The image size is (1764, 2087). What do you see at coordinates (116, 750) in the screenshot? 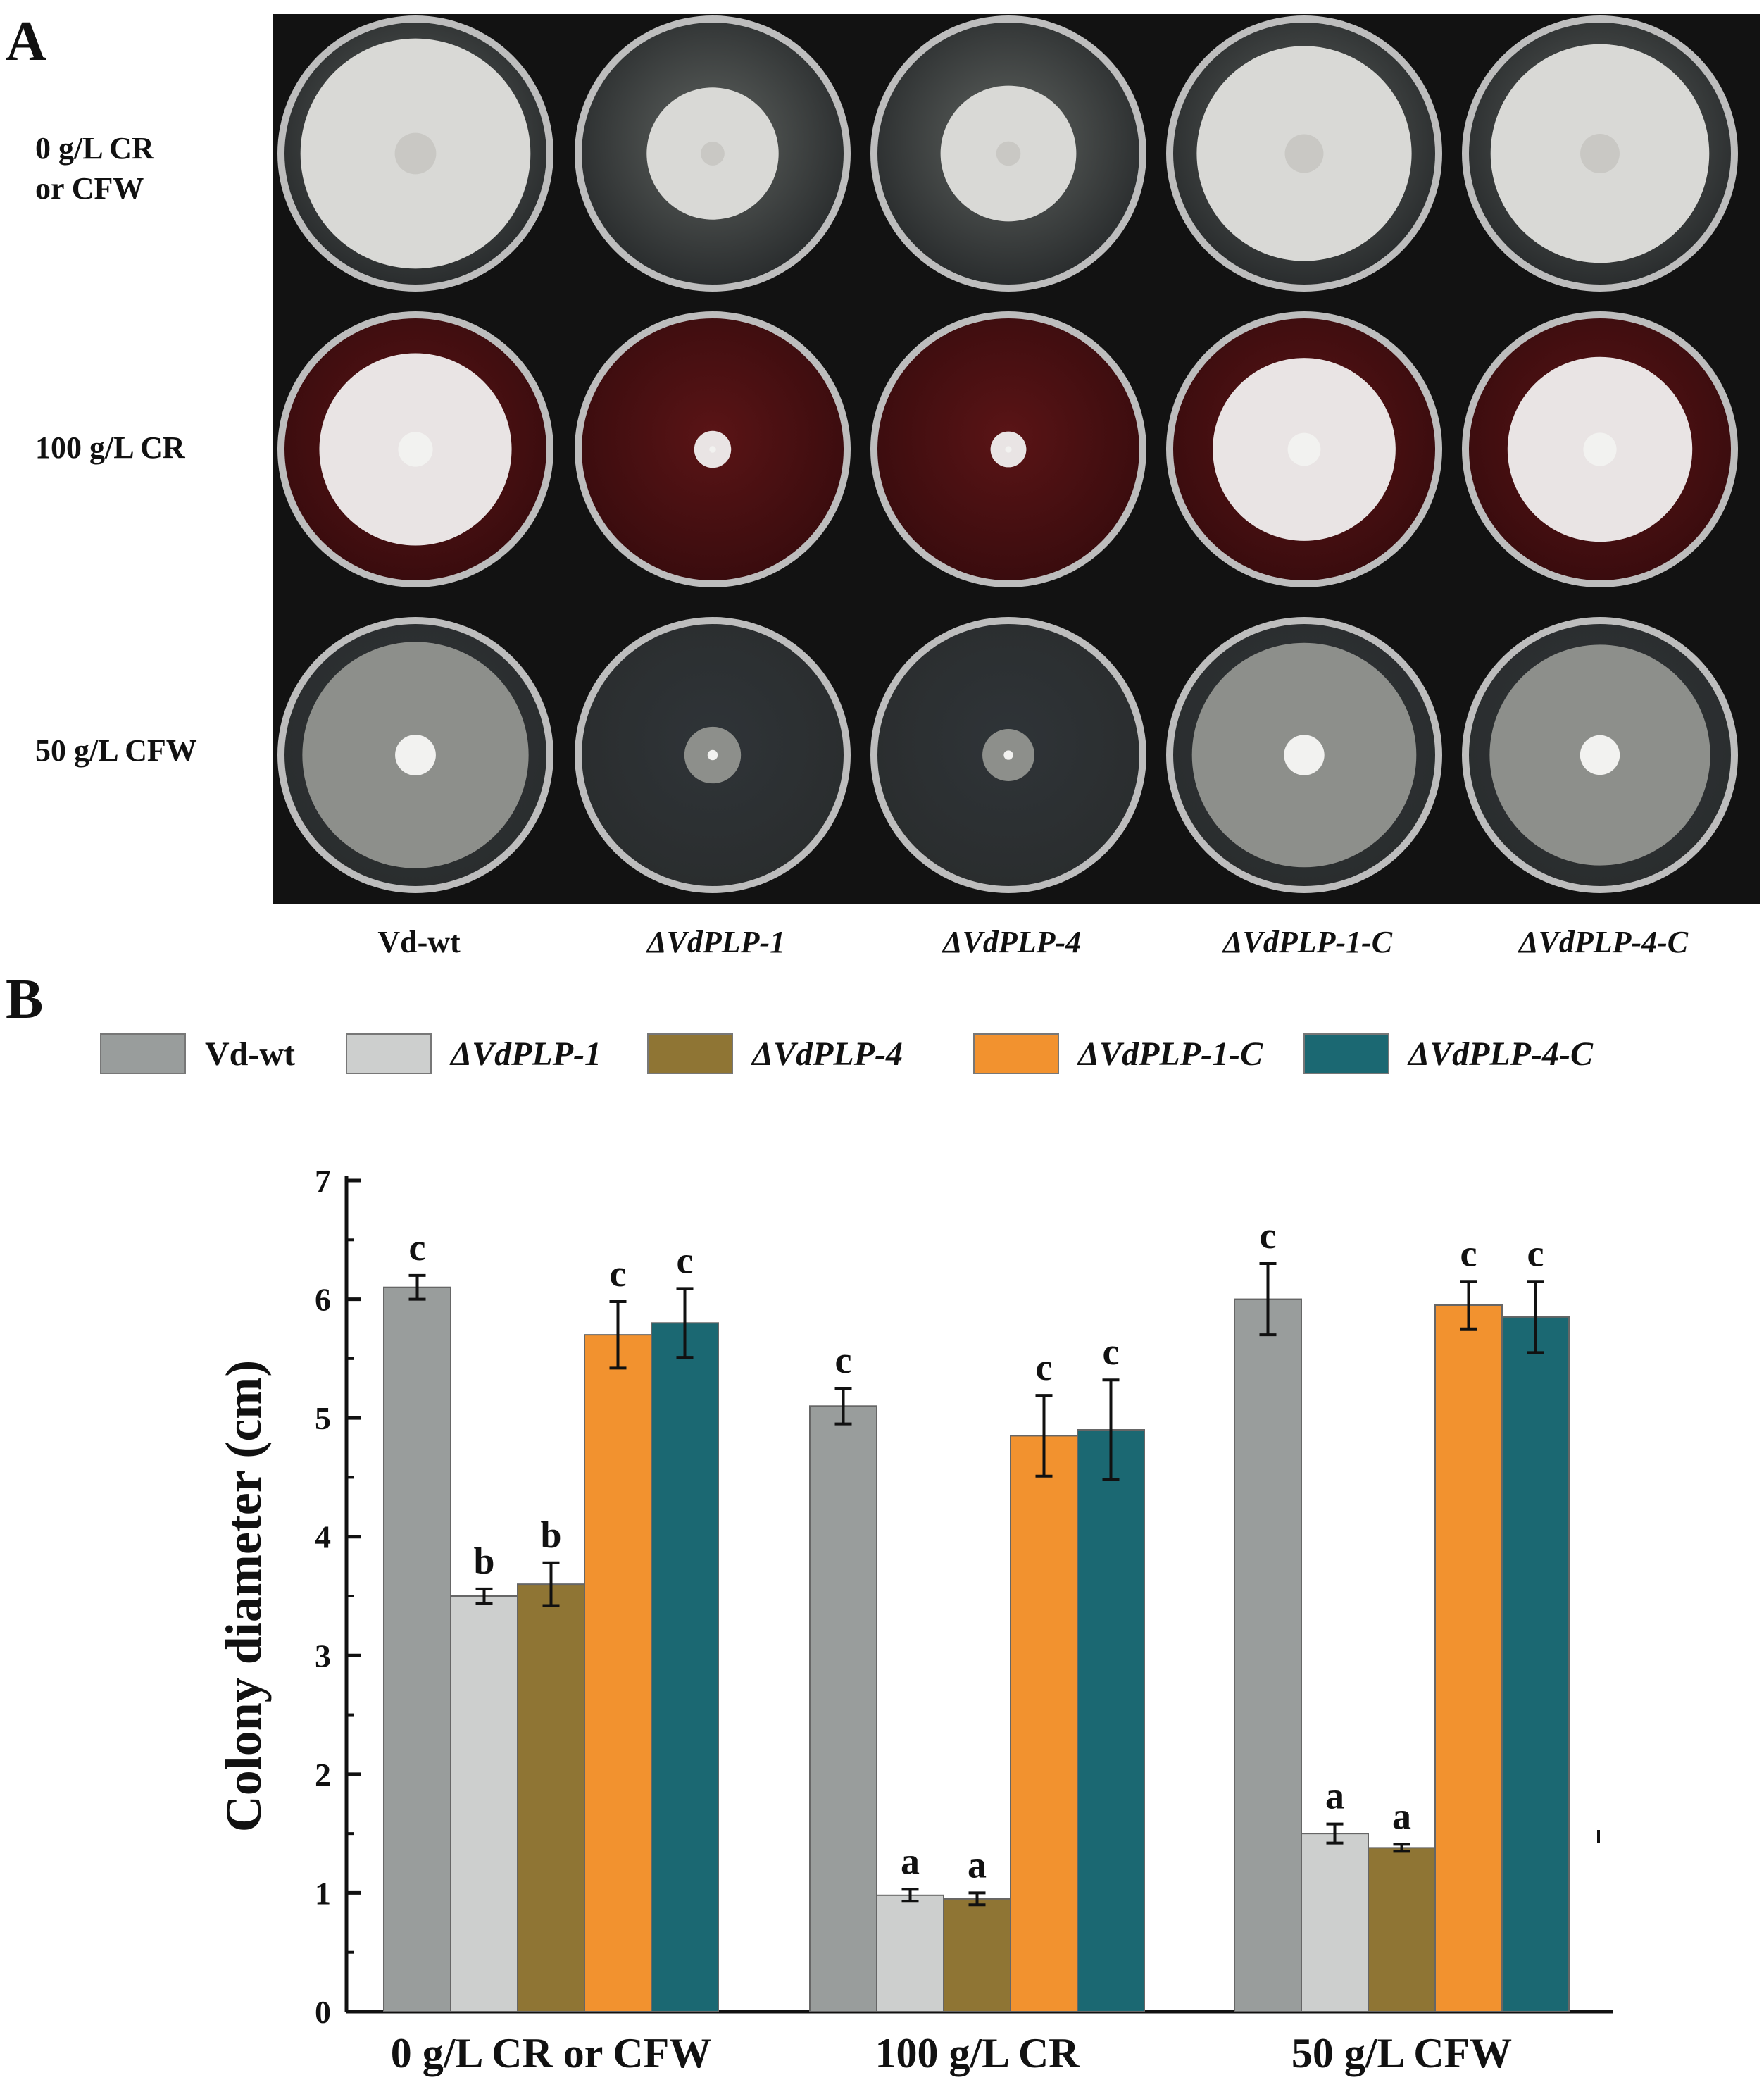
I see `row-label: 50 g/L CFW` at bounding box center [116, 750].